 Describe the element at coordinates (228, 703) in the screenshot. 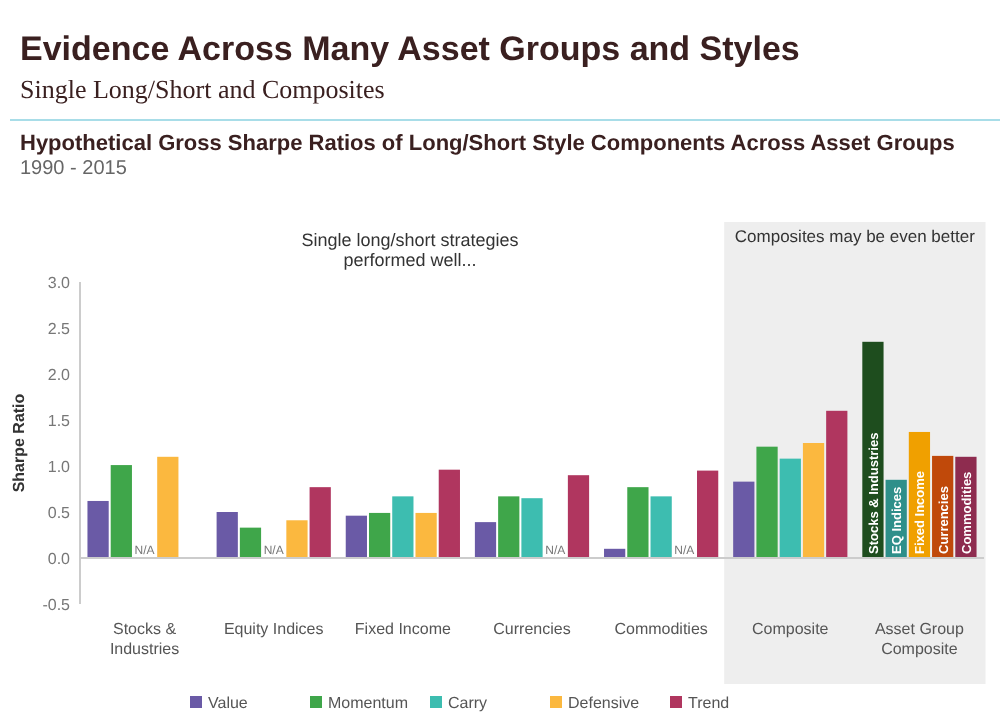

I see `legend-label: Value` at that location.